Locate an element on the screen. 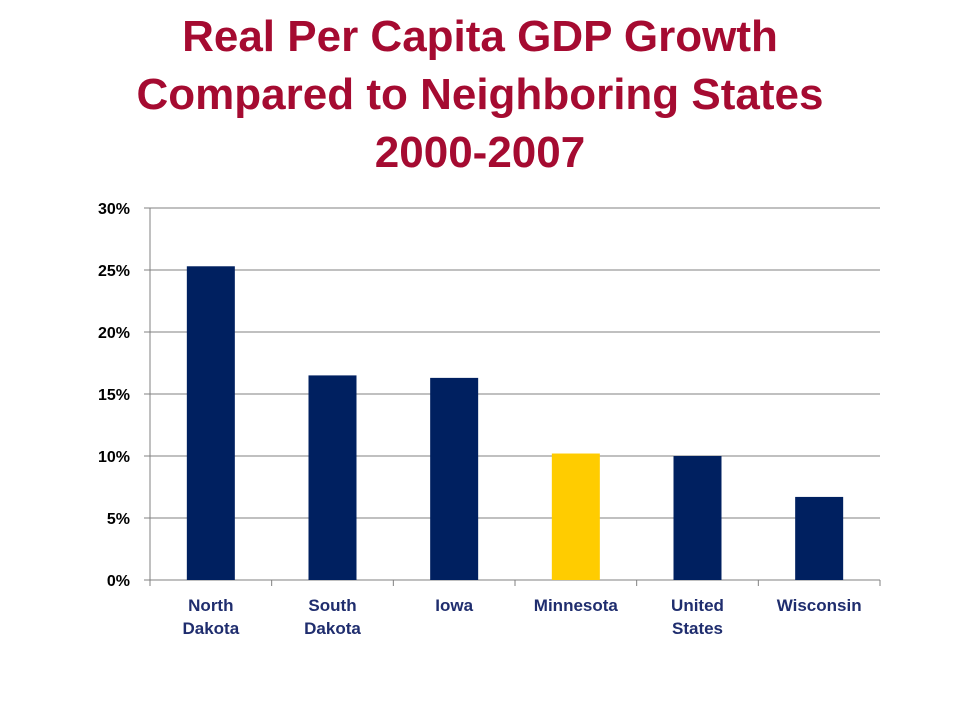  x-category-label: Wisconsin is located at coordinates (819, 605).